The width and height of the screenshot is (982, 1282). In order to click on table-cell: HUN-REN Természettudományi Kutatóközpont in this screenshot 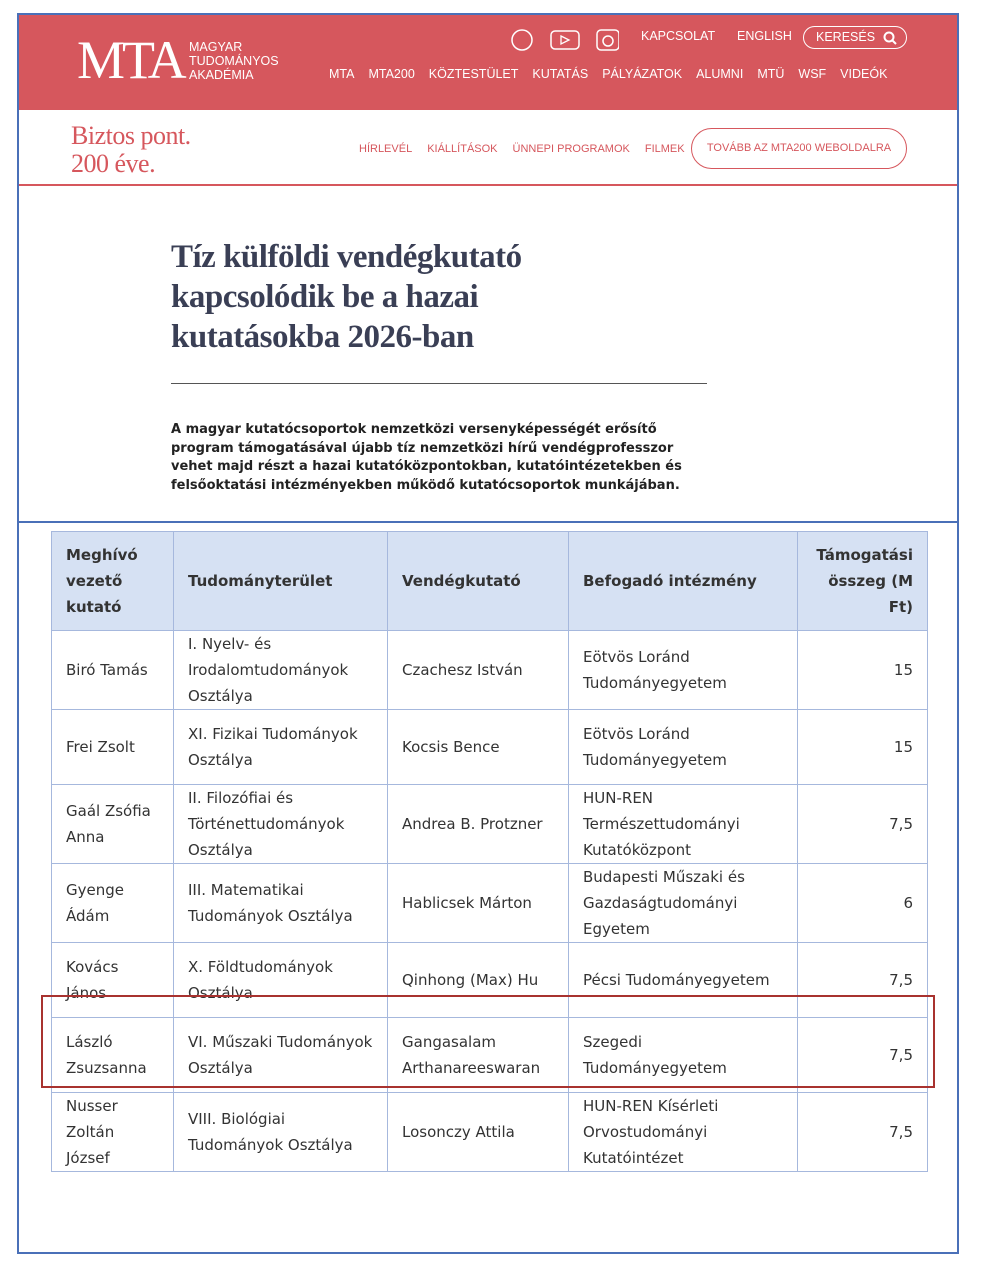, I will do `click(683, 824)`.